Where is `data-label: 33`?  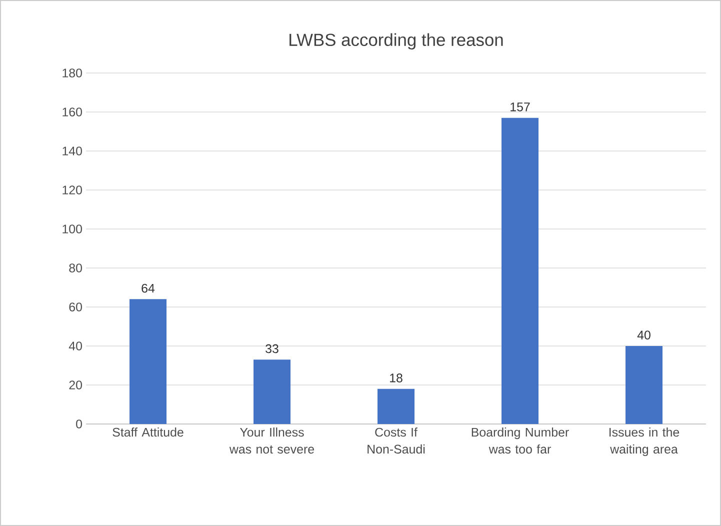 data-label: 33 is located at coordinates (272, 349).